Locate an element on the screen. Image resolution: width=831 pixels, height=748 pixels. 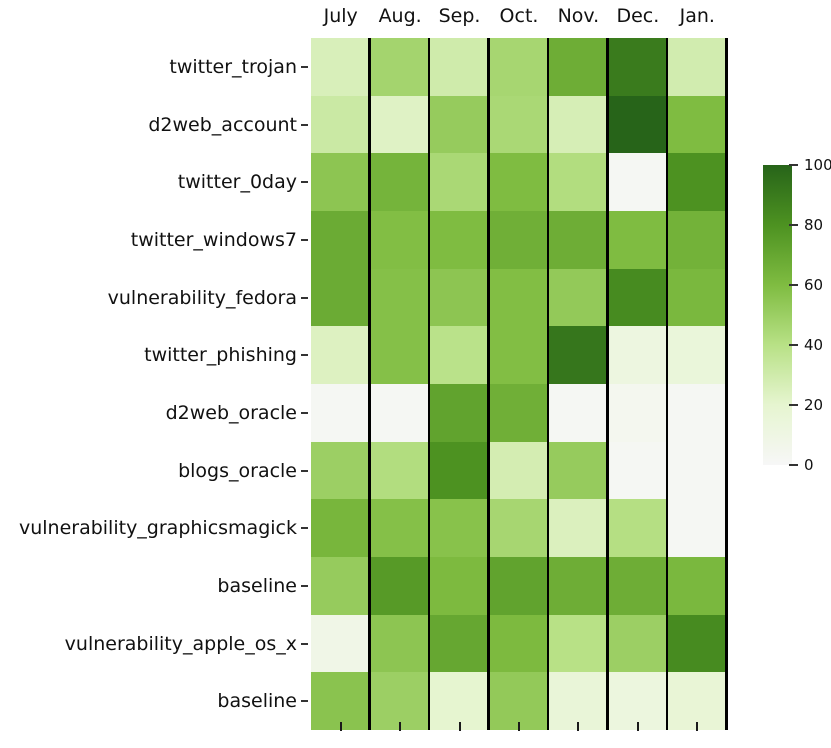
colorbar-gradient is located at coordinates (777, 315).